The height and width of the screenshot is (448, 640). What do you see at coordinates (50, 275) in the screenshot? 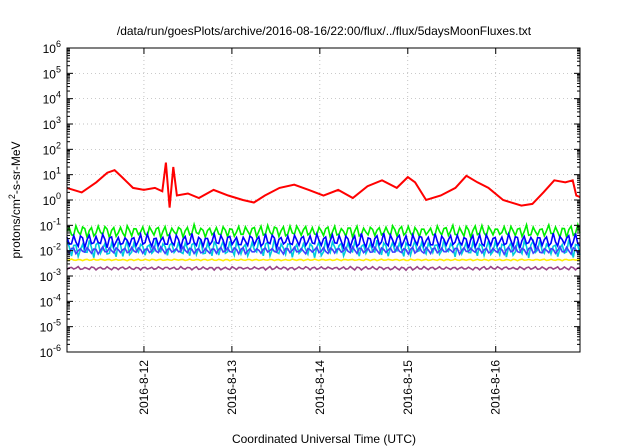
I see `y-tick-label: 10⁻³` at bounding box center [50, 275].